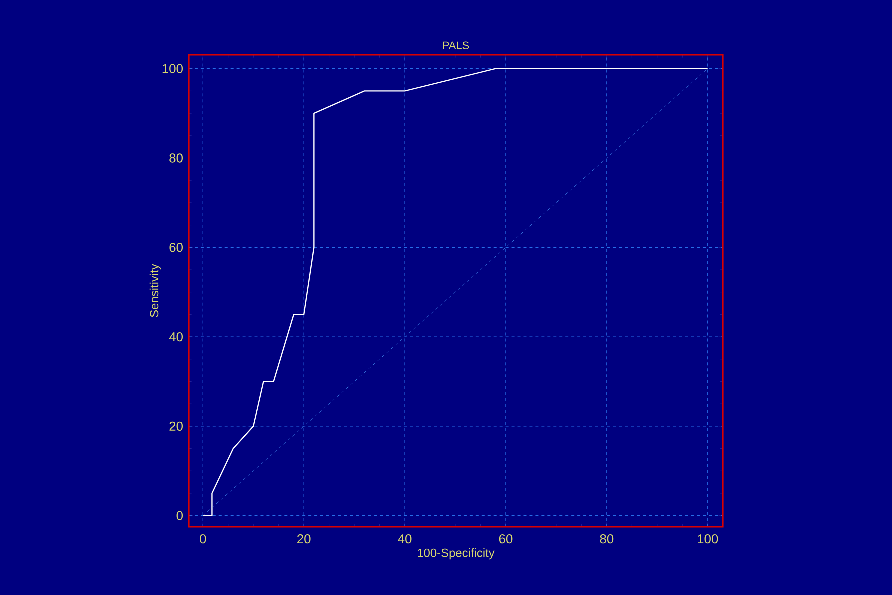  What do you see at coordinates (179, 515) in the screenshot?
I see `y-tick-label: 0` at bounding box center [179, 515].